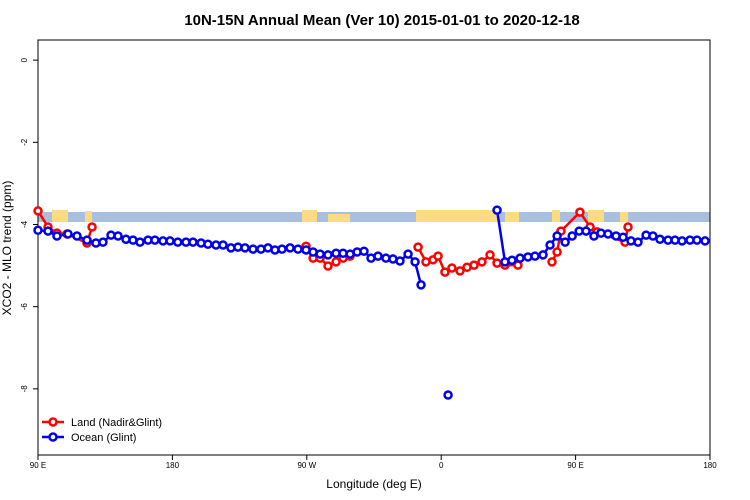 This screenshot has width=750, height=500. What do you see at coordinates (373, 484) in the screenshot?
I see `x-axis-label: Longitude (deg E)` at bounding box center [373, 484].